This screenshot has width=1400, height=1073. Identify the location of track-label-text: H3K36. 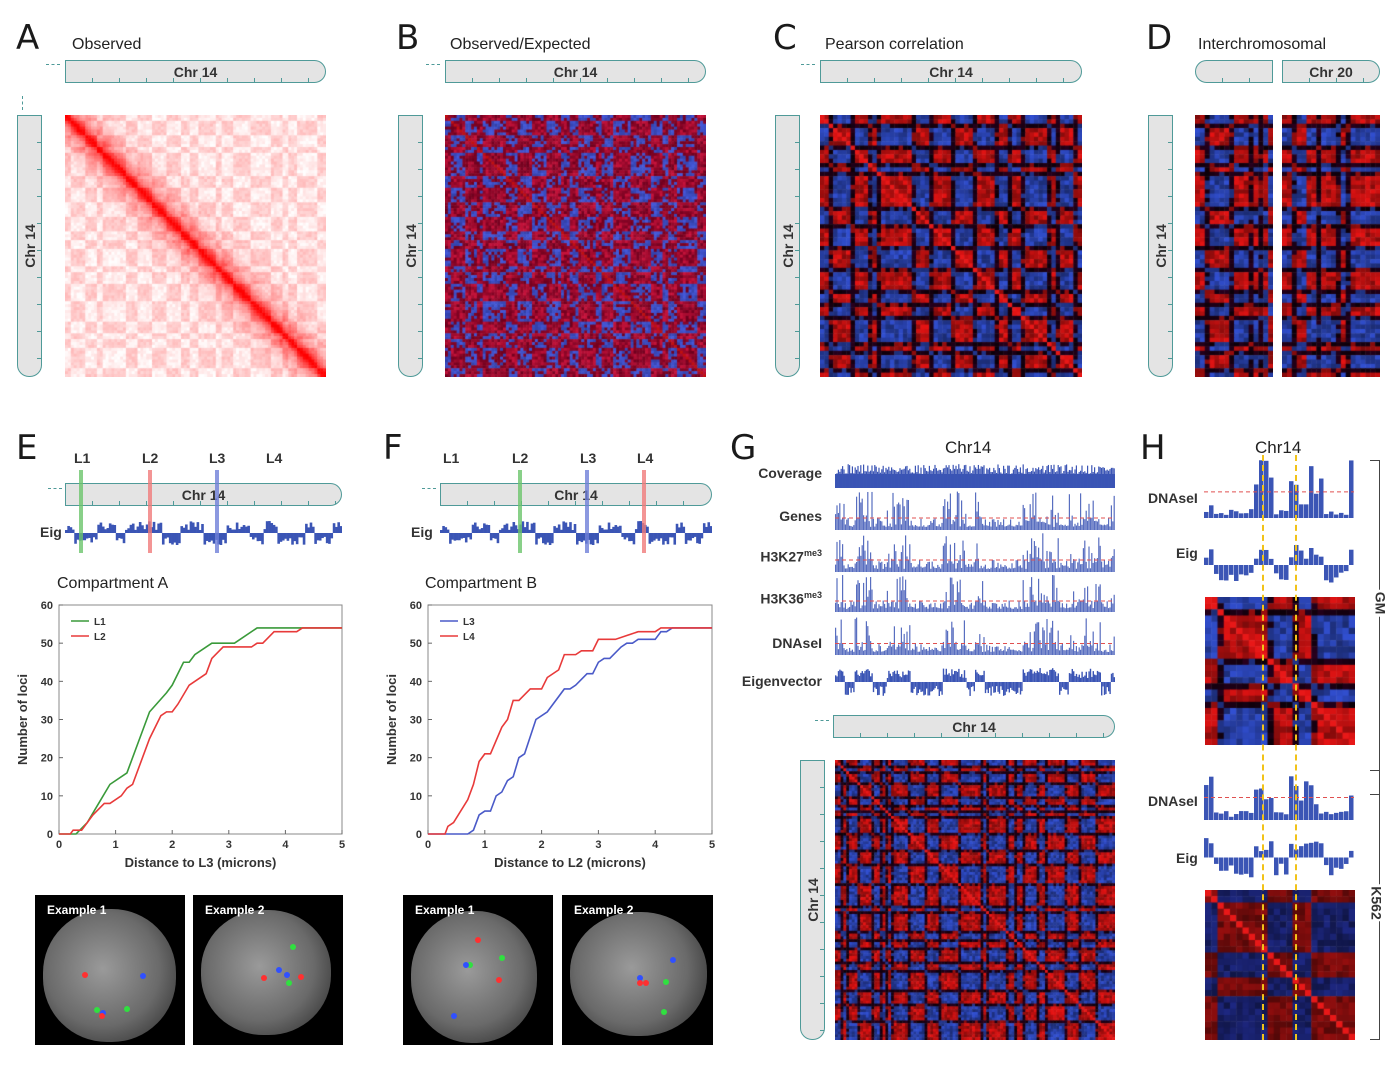
(782, 598).